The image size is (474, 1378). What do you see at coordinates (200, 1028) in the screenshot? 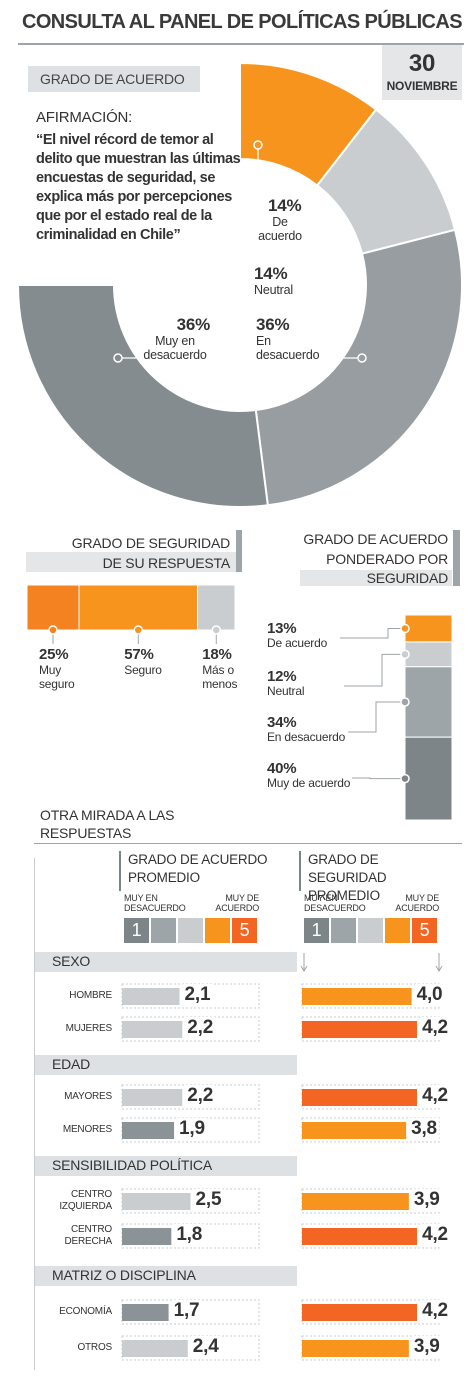
I see `bar-value-label: 2,2` at bounding box center [200, 1028].